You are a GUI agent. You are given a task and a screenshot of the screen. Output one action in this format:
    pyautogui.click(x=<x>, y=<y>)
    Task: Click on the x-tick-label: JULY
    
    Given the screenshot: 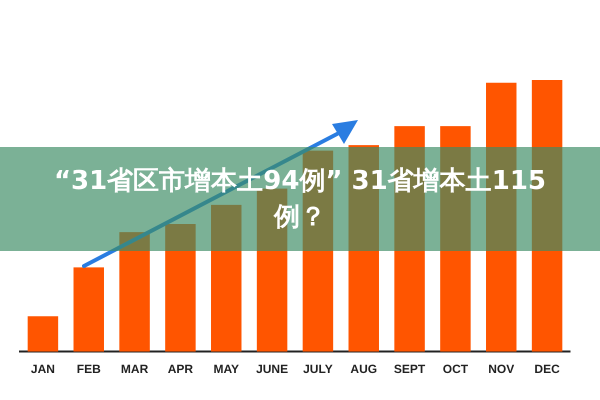 What is the action you would take?
    pyautogui.click(x=318, y=369)
    